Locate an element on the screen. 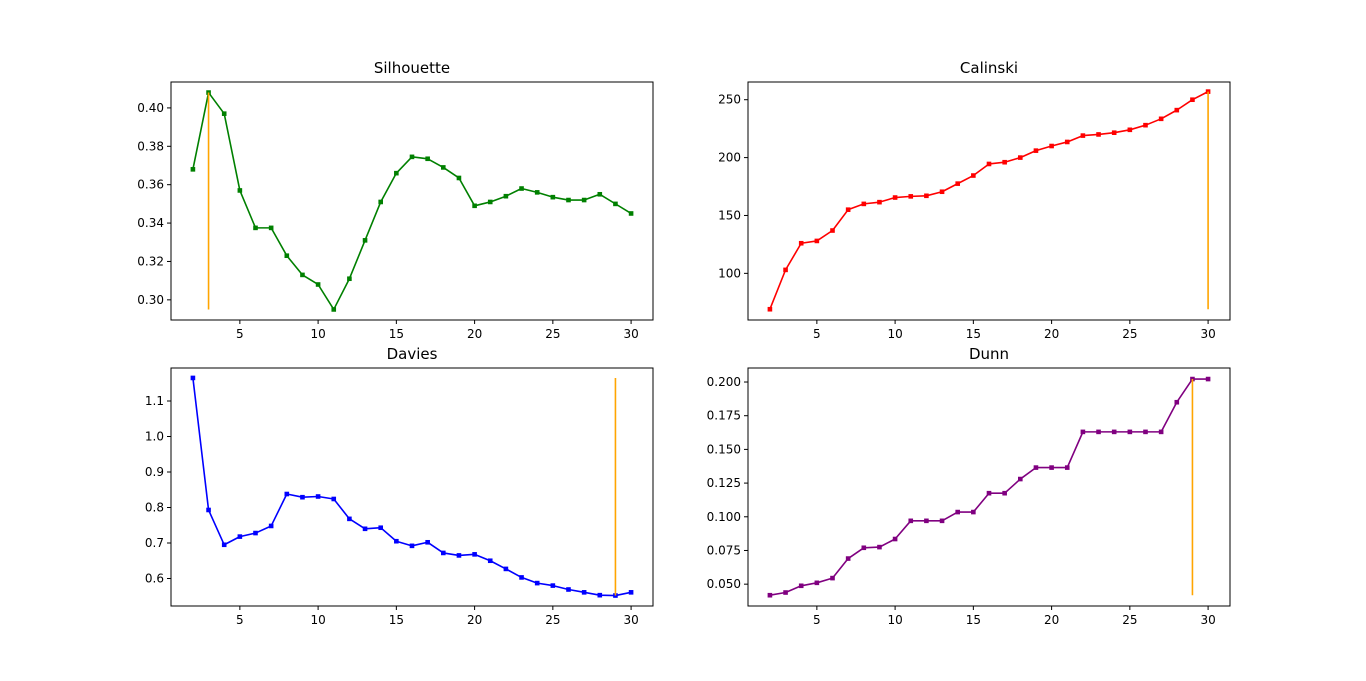  y-tick-label: 100 is located at coordinates (729, 273).